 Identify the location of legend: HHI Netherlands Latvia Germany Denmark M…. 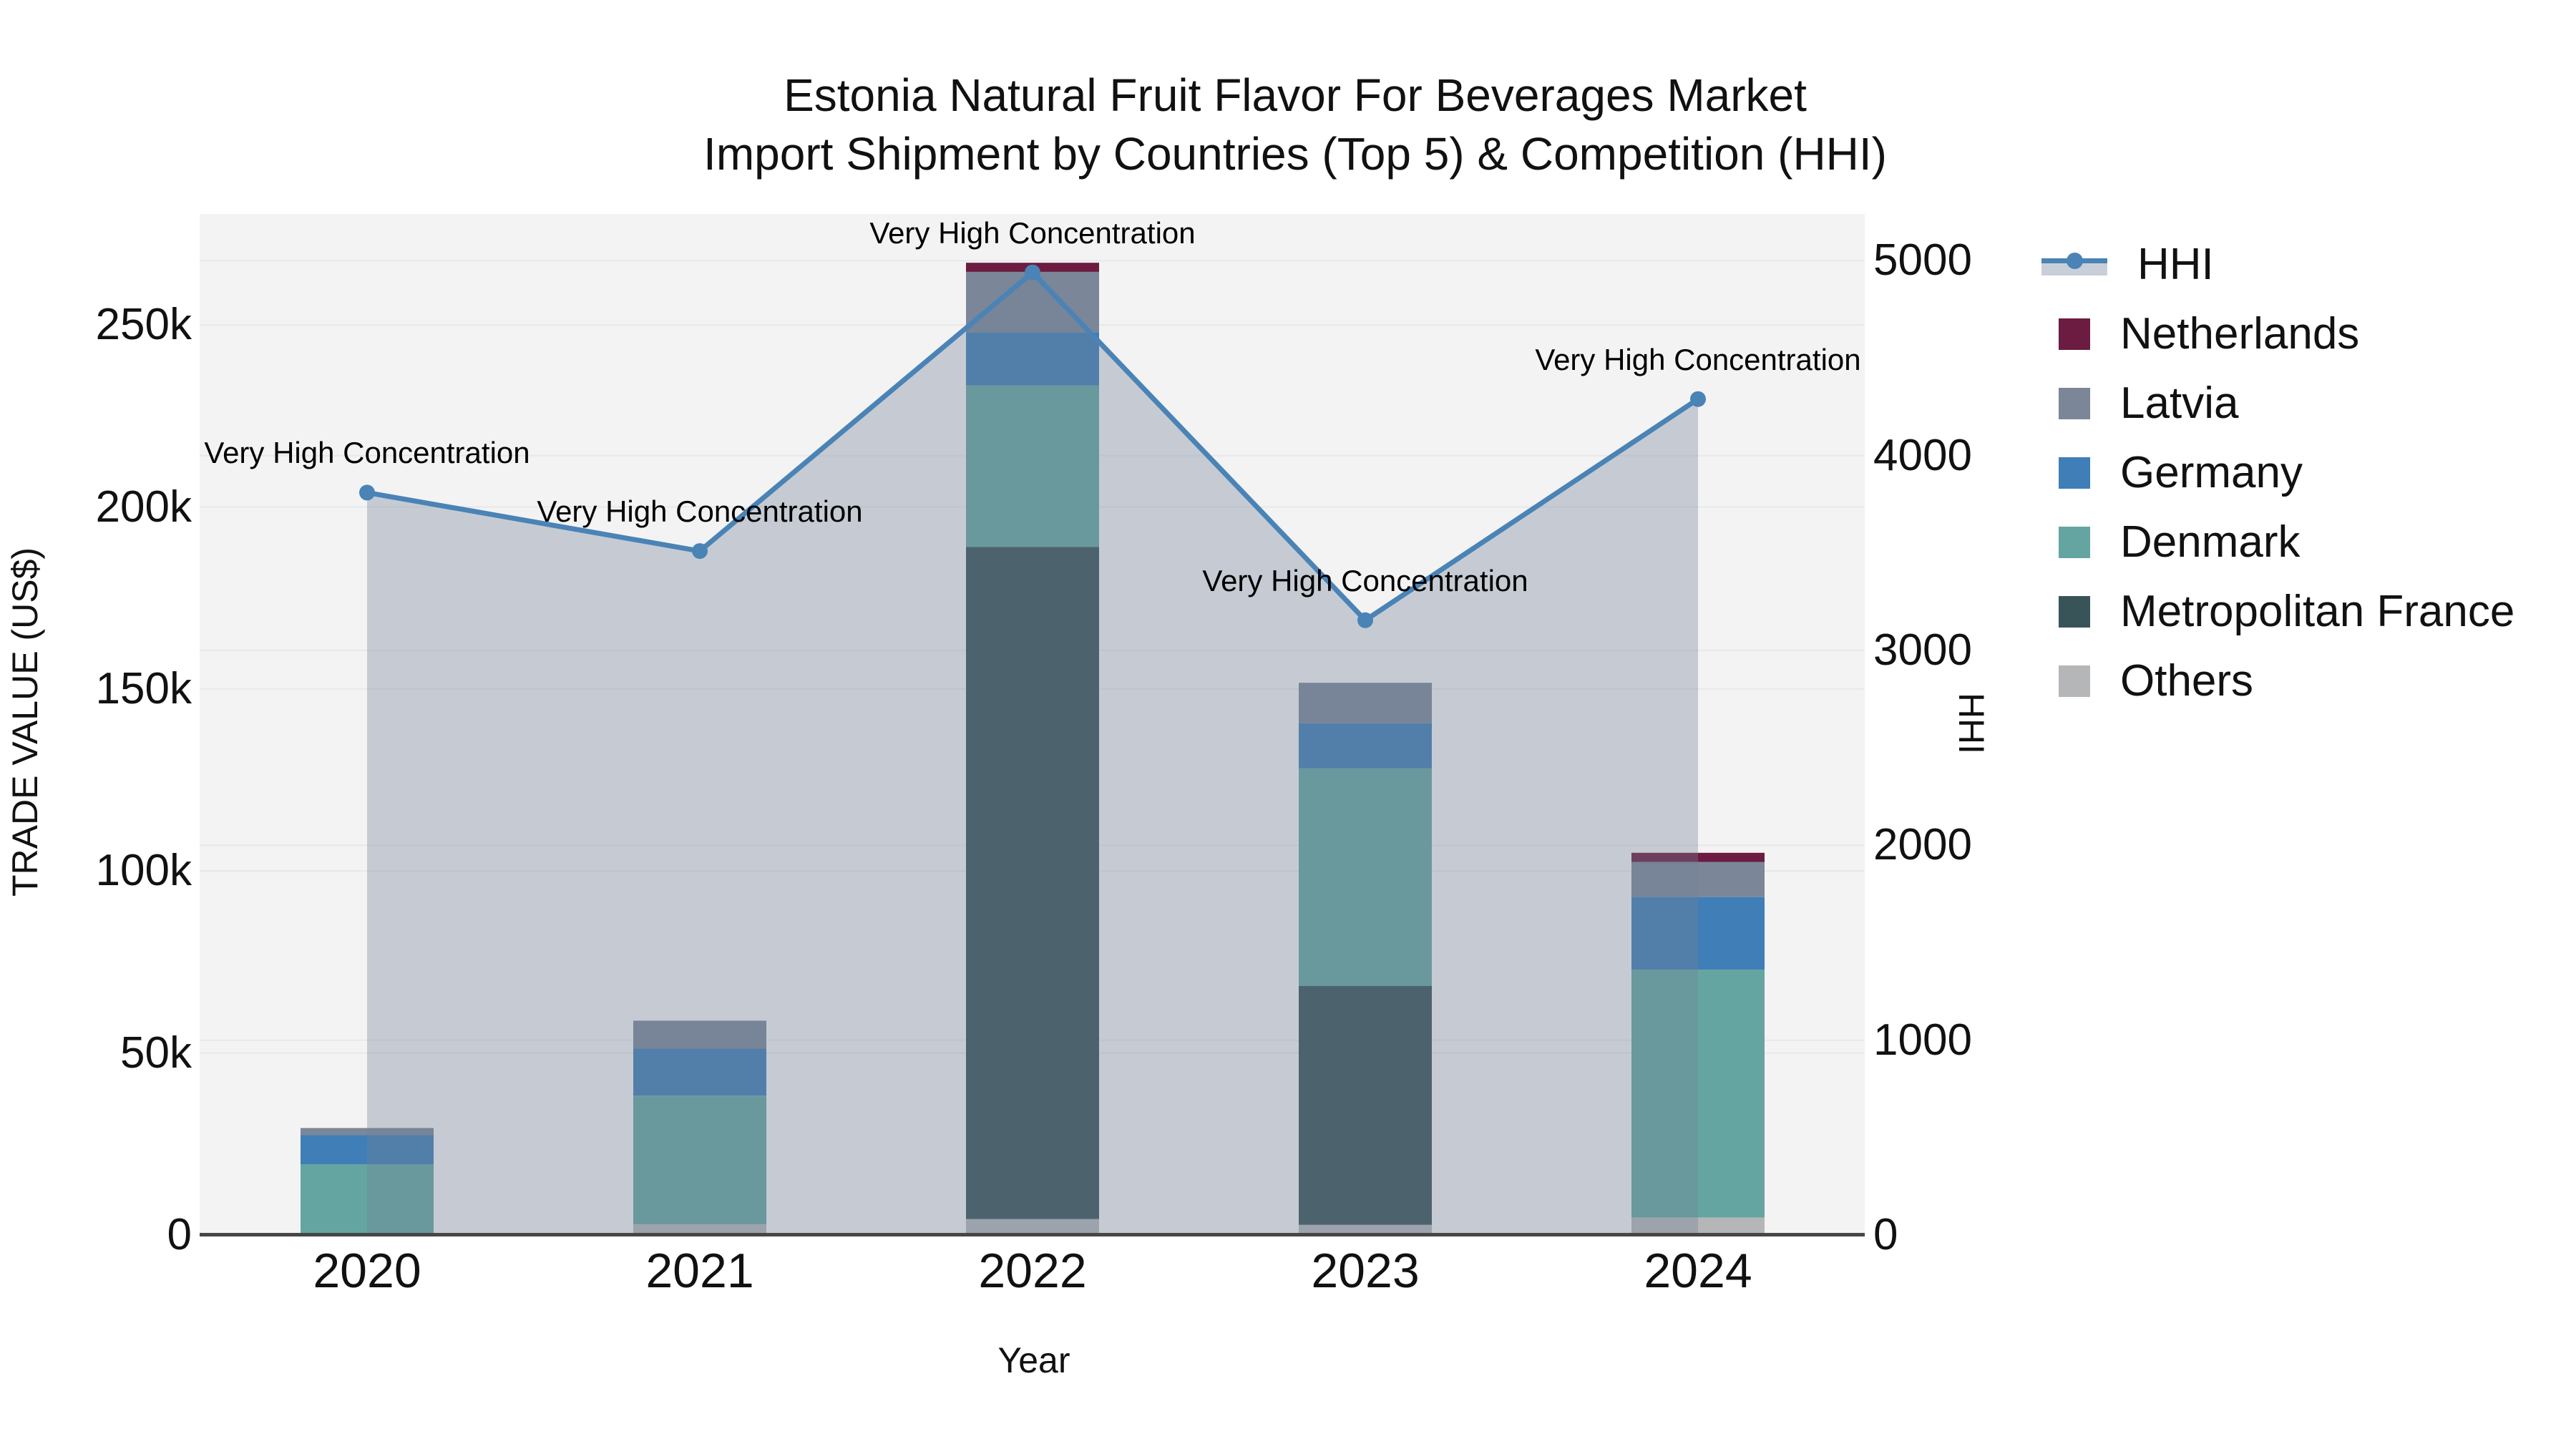
(2306, 473).